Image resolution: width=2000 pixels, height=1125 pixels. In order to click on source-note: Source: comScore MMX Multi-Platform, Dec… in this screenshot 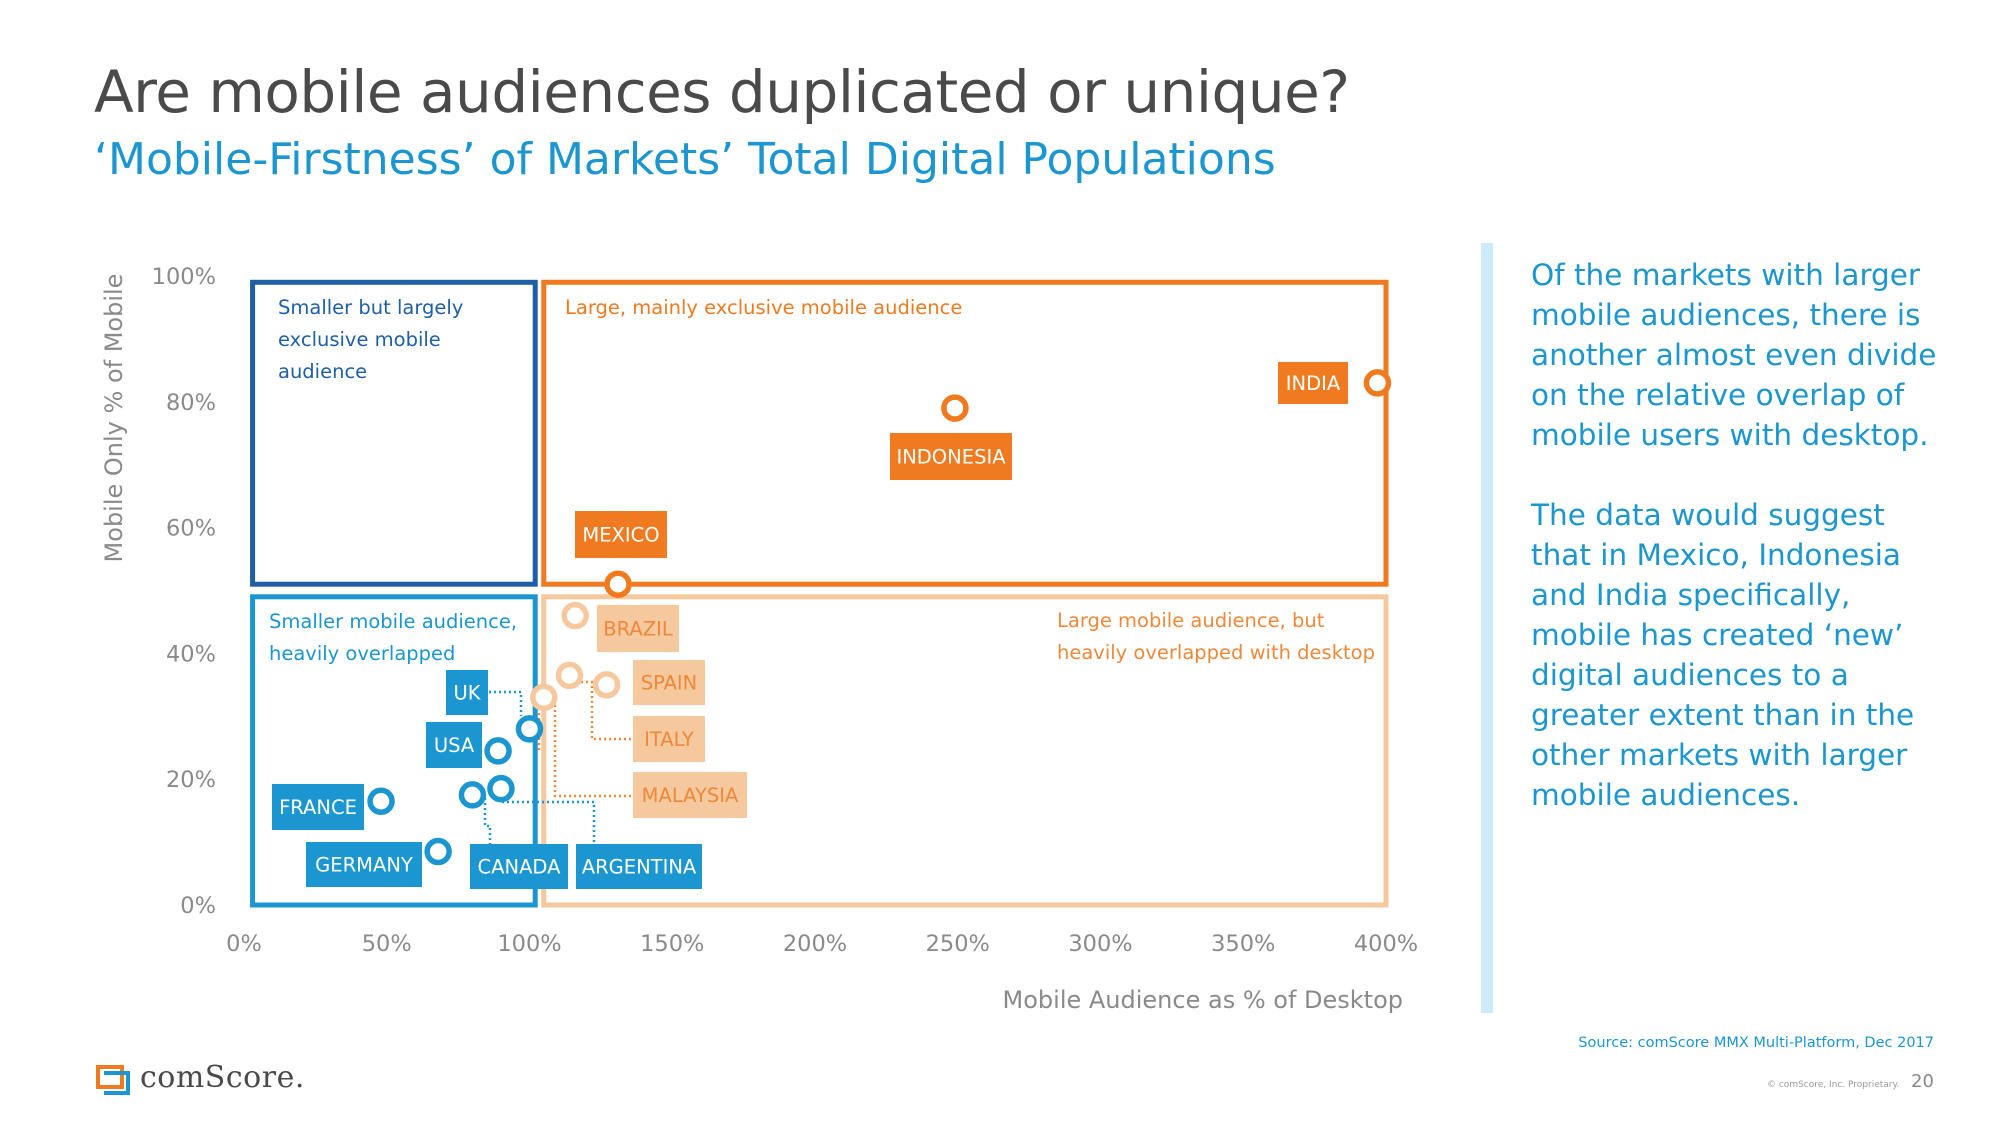, I will do `click(1756, 1043)`.